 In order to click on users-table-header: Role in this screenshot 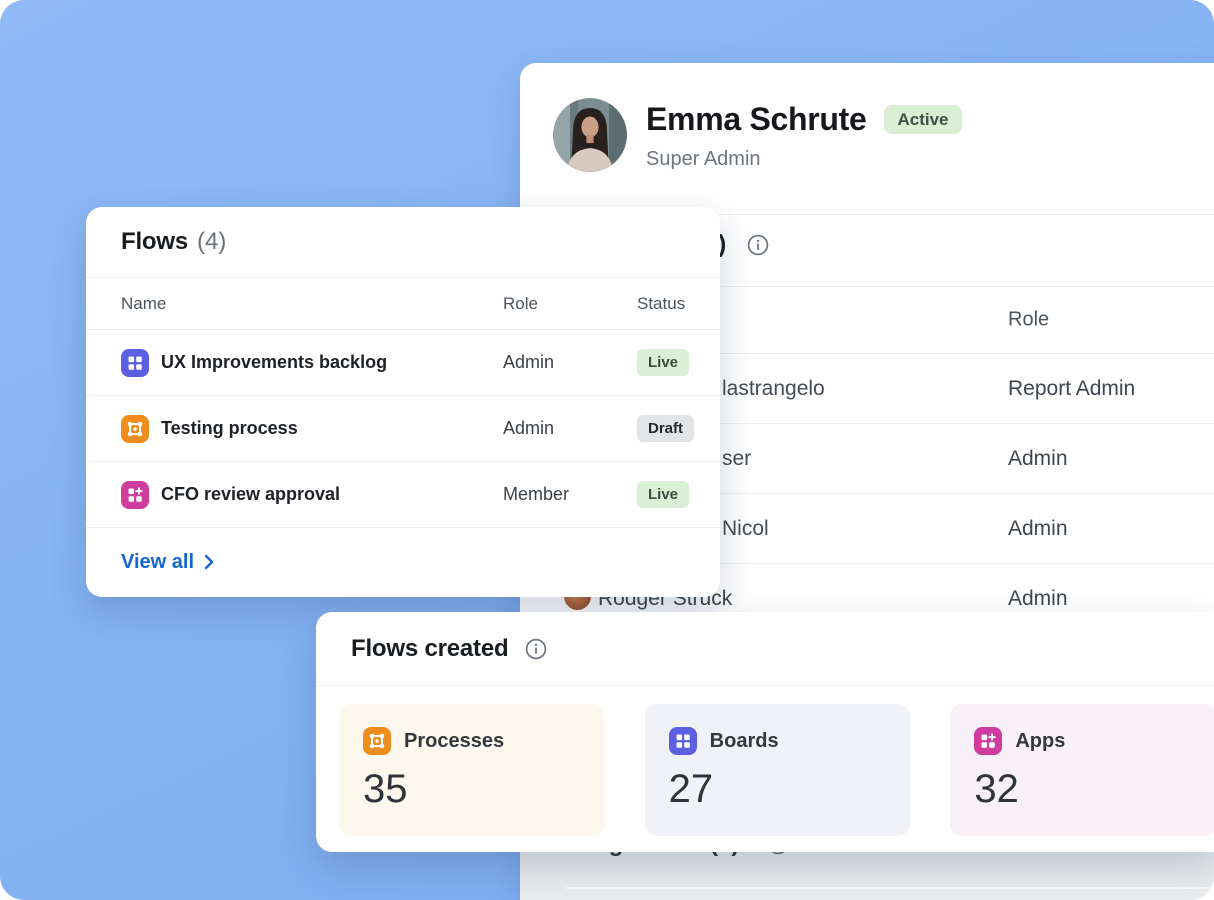, I will do `click(867, 320)`.